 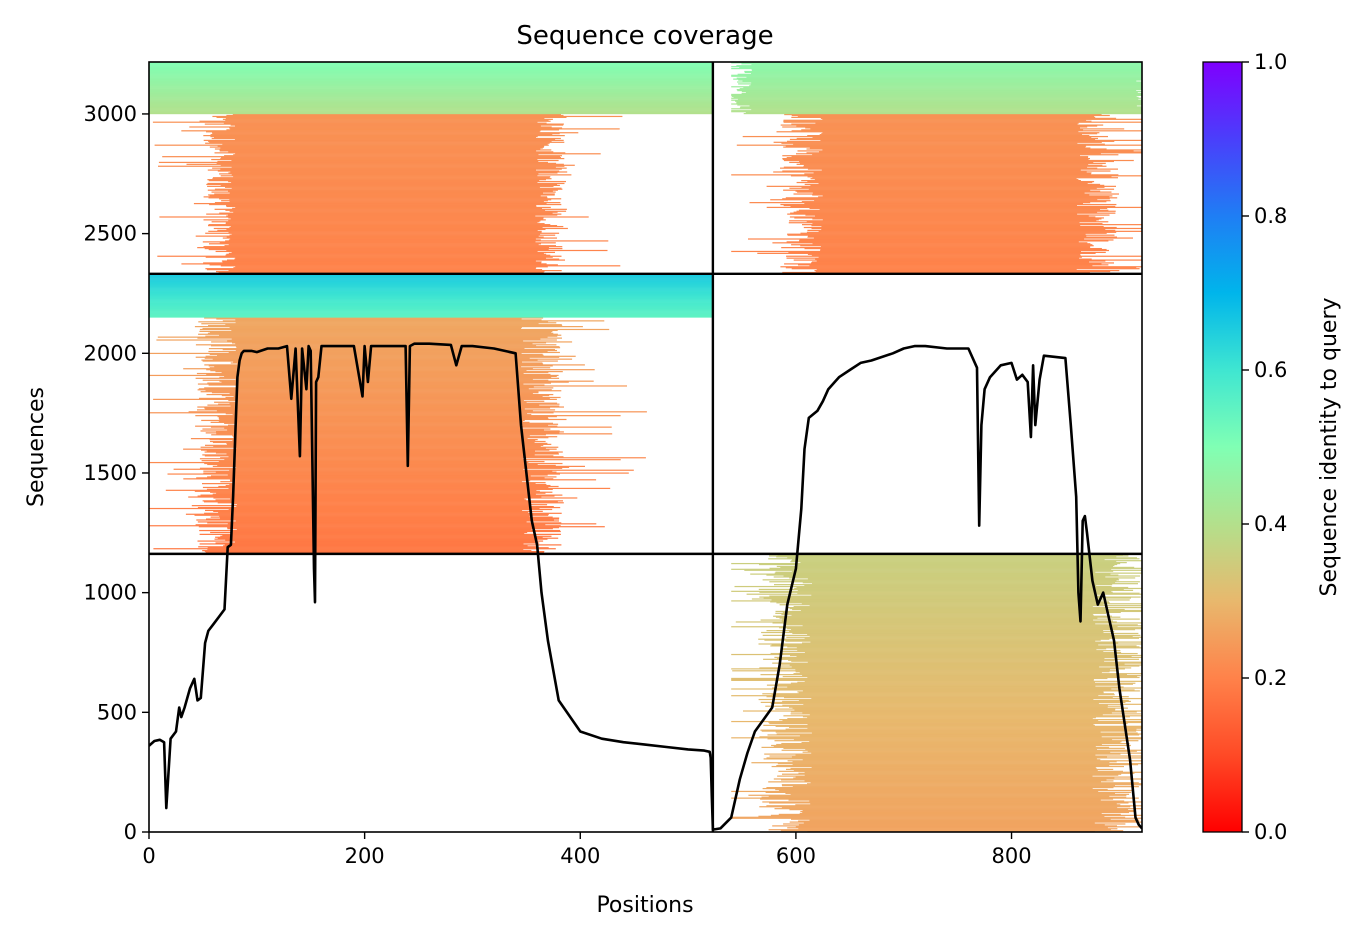 I want to click on x-tick-label: 200, so click(x=365, y=856).